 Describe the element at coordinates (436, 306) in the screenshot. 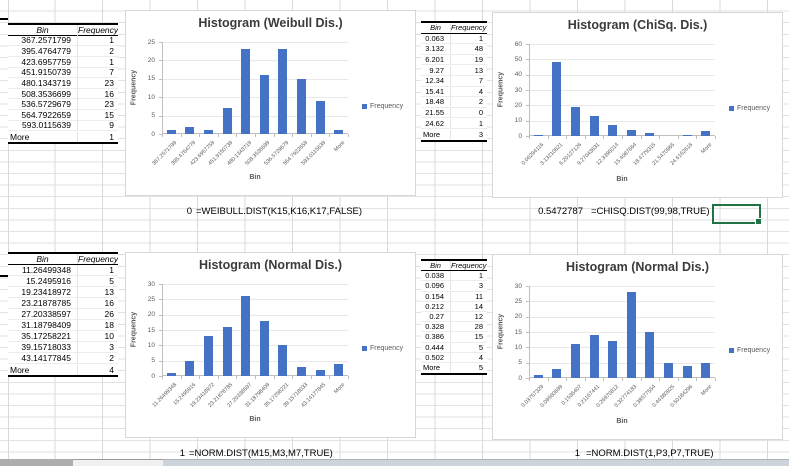

I see `bin-cell: 0.212` at that location.